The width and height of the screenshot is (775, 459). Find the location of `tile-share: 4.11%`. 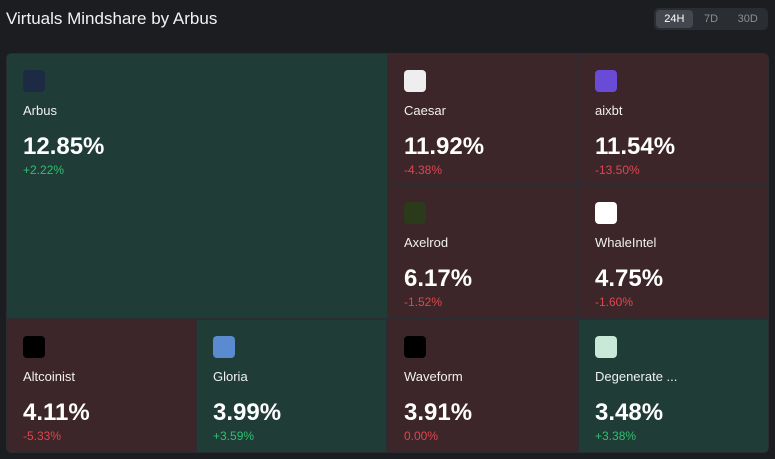

tile-share: 4.11% is located at coordinates (56, 412).